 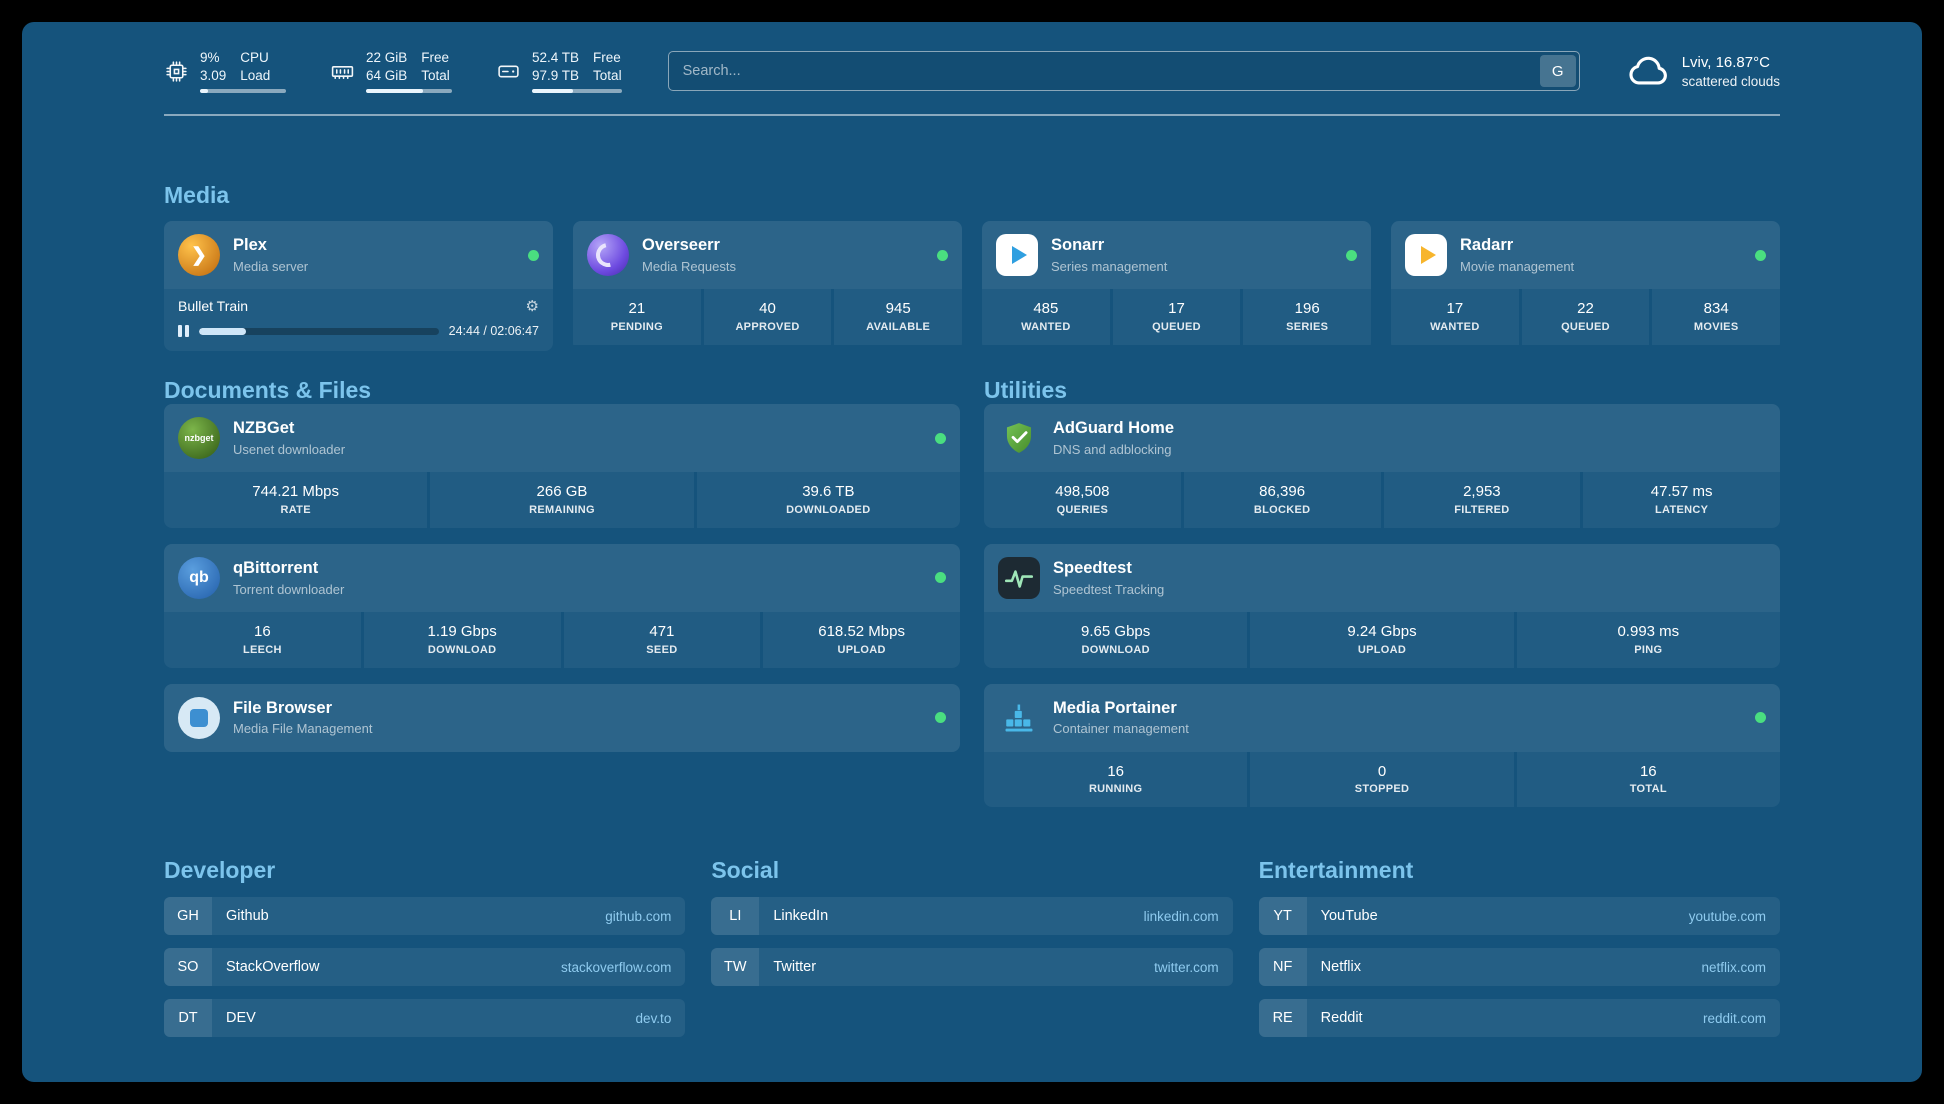 I want to click on bookmark-dev: DT DEV dev.to, so click(x=425, y=1018).